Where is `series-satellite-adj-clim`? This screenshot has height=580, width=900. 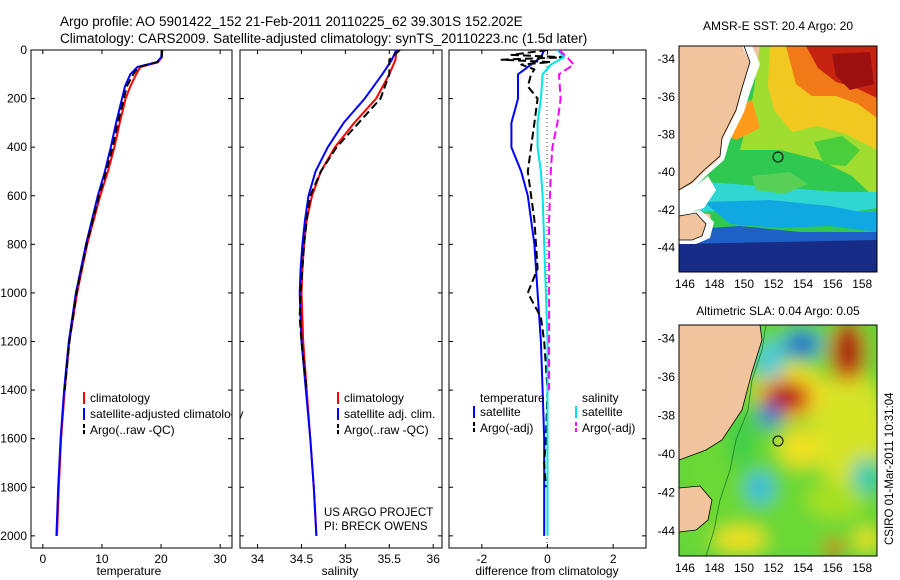
series-satellite-adj-clim is located at coordinates (348, 293).